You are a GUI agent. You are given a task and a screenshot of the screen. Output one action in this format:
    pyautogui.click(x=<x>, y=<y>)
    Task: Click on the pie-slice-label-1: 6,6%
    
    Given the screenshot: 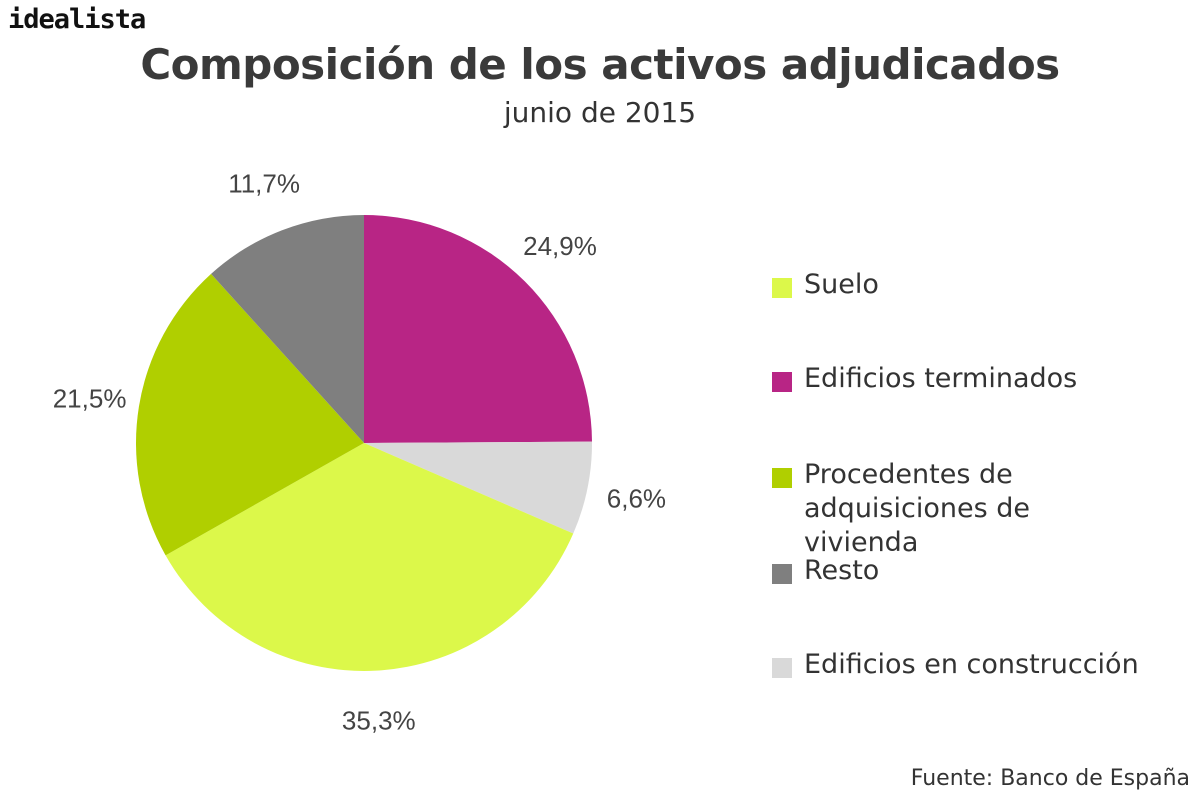 What is the action you would take?
    pyautogui.click(x=636, y=499)
    